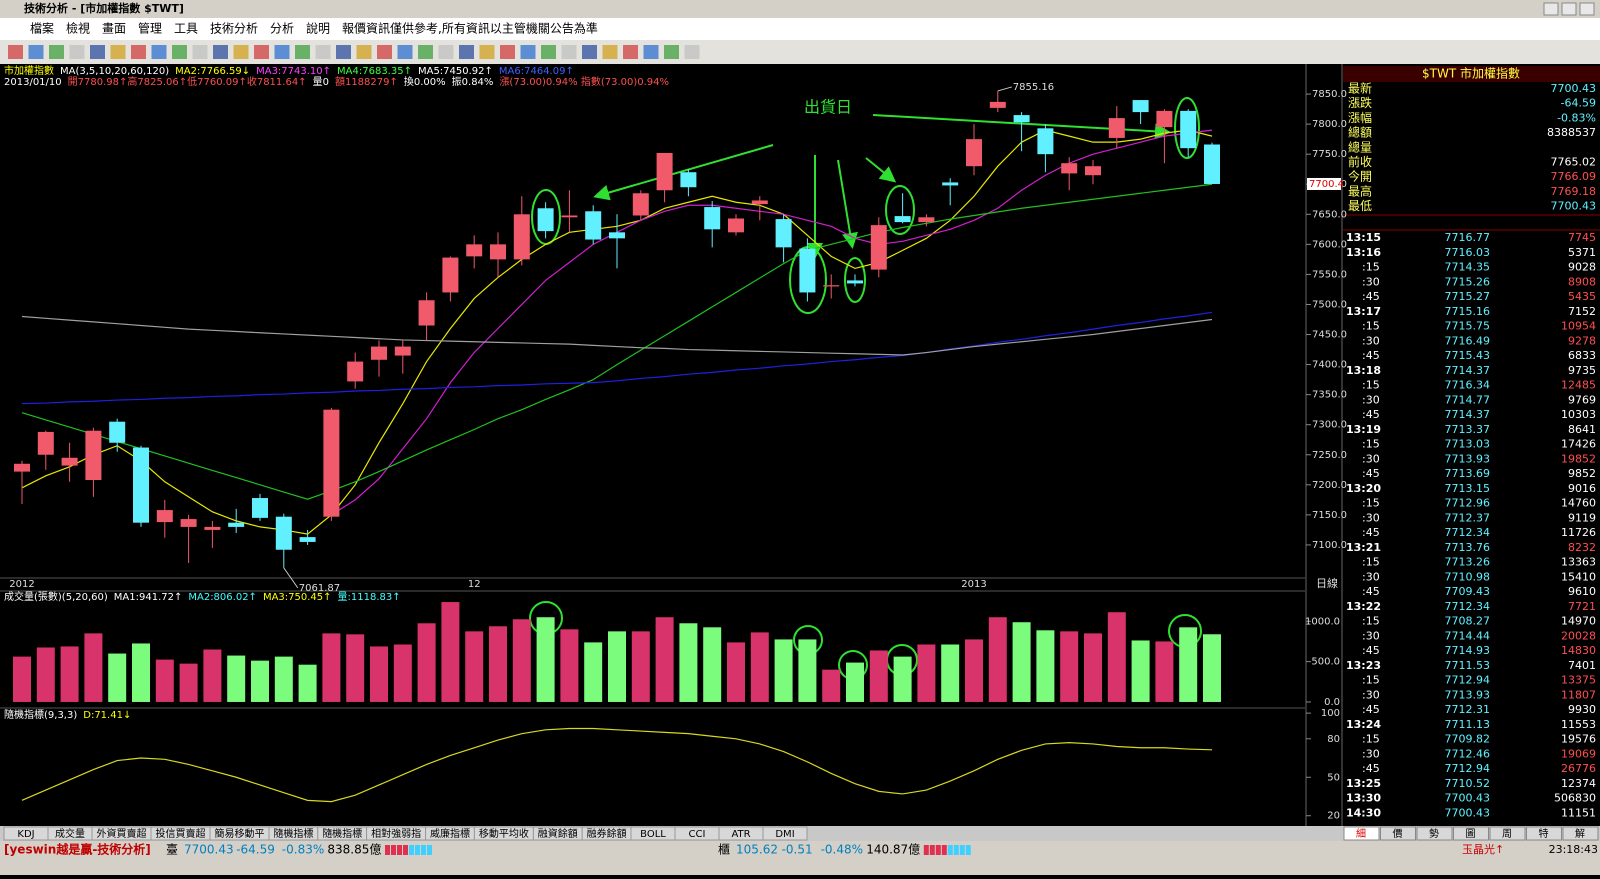  I want to click on panel-tab-label: 價, so click(1398, 833).